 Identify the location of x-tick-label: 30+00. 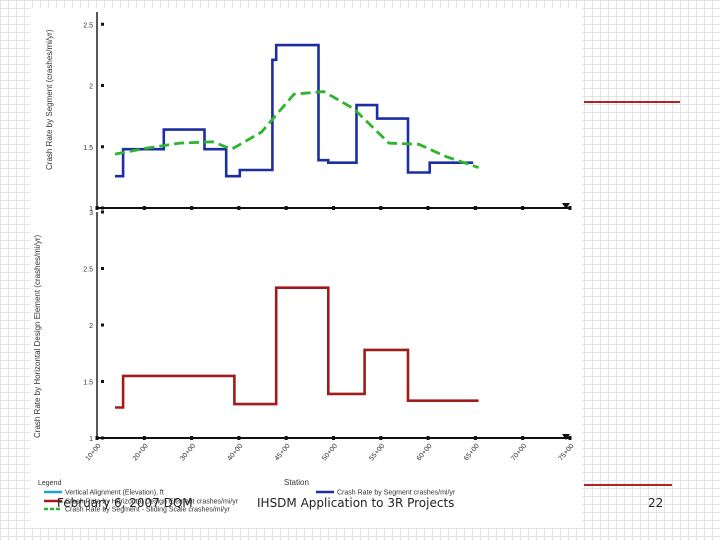
(188, 453).